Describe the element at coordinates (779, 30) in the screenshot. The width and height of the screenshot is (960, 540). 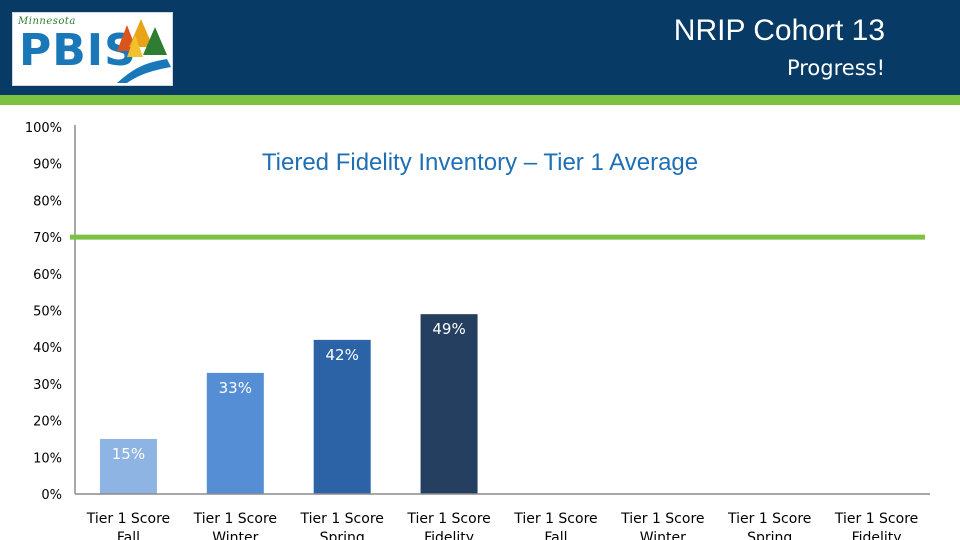
I see `page-title: NRIP Cohort 13` at that location.